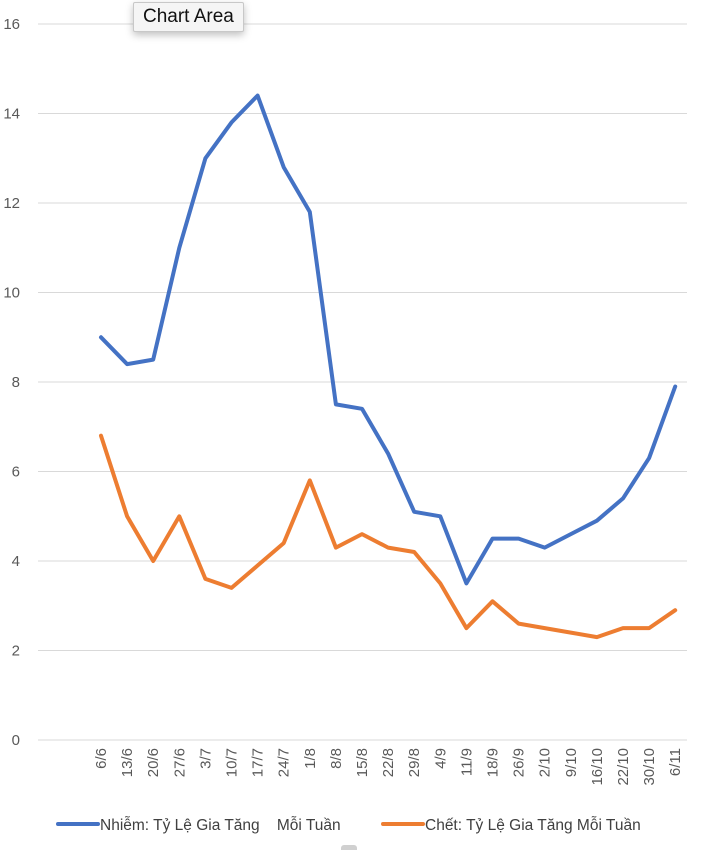  What do you see at coordinates (493, 762) in the screenshot?
I see `x-tick-label: 18/9` at bounding box center [493, 762].